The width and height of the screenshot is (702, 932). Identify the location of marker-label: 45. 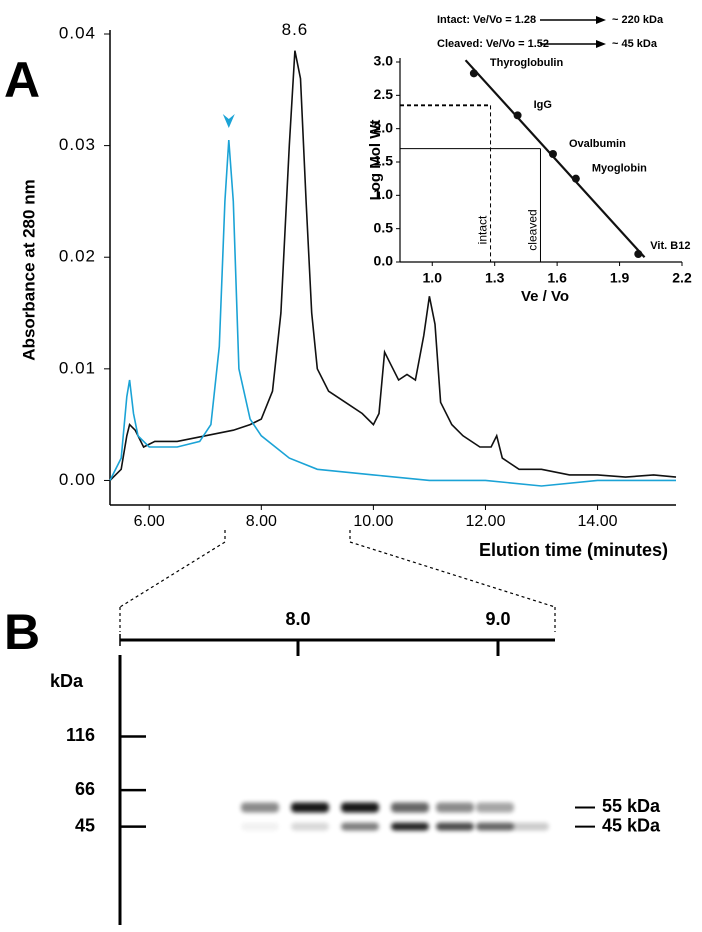
(85, 825).